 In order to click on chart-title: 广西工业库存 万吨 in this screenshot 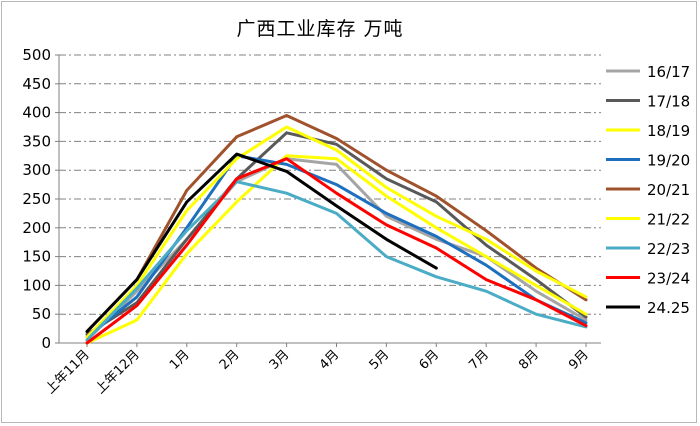, I will do `click(320, 29)`.